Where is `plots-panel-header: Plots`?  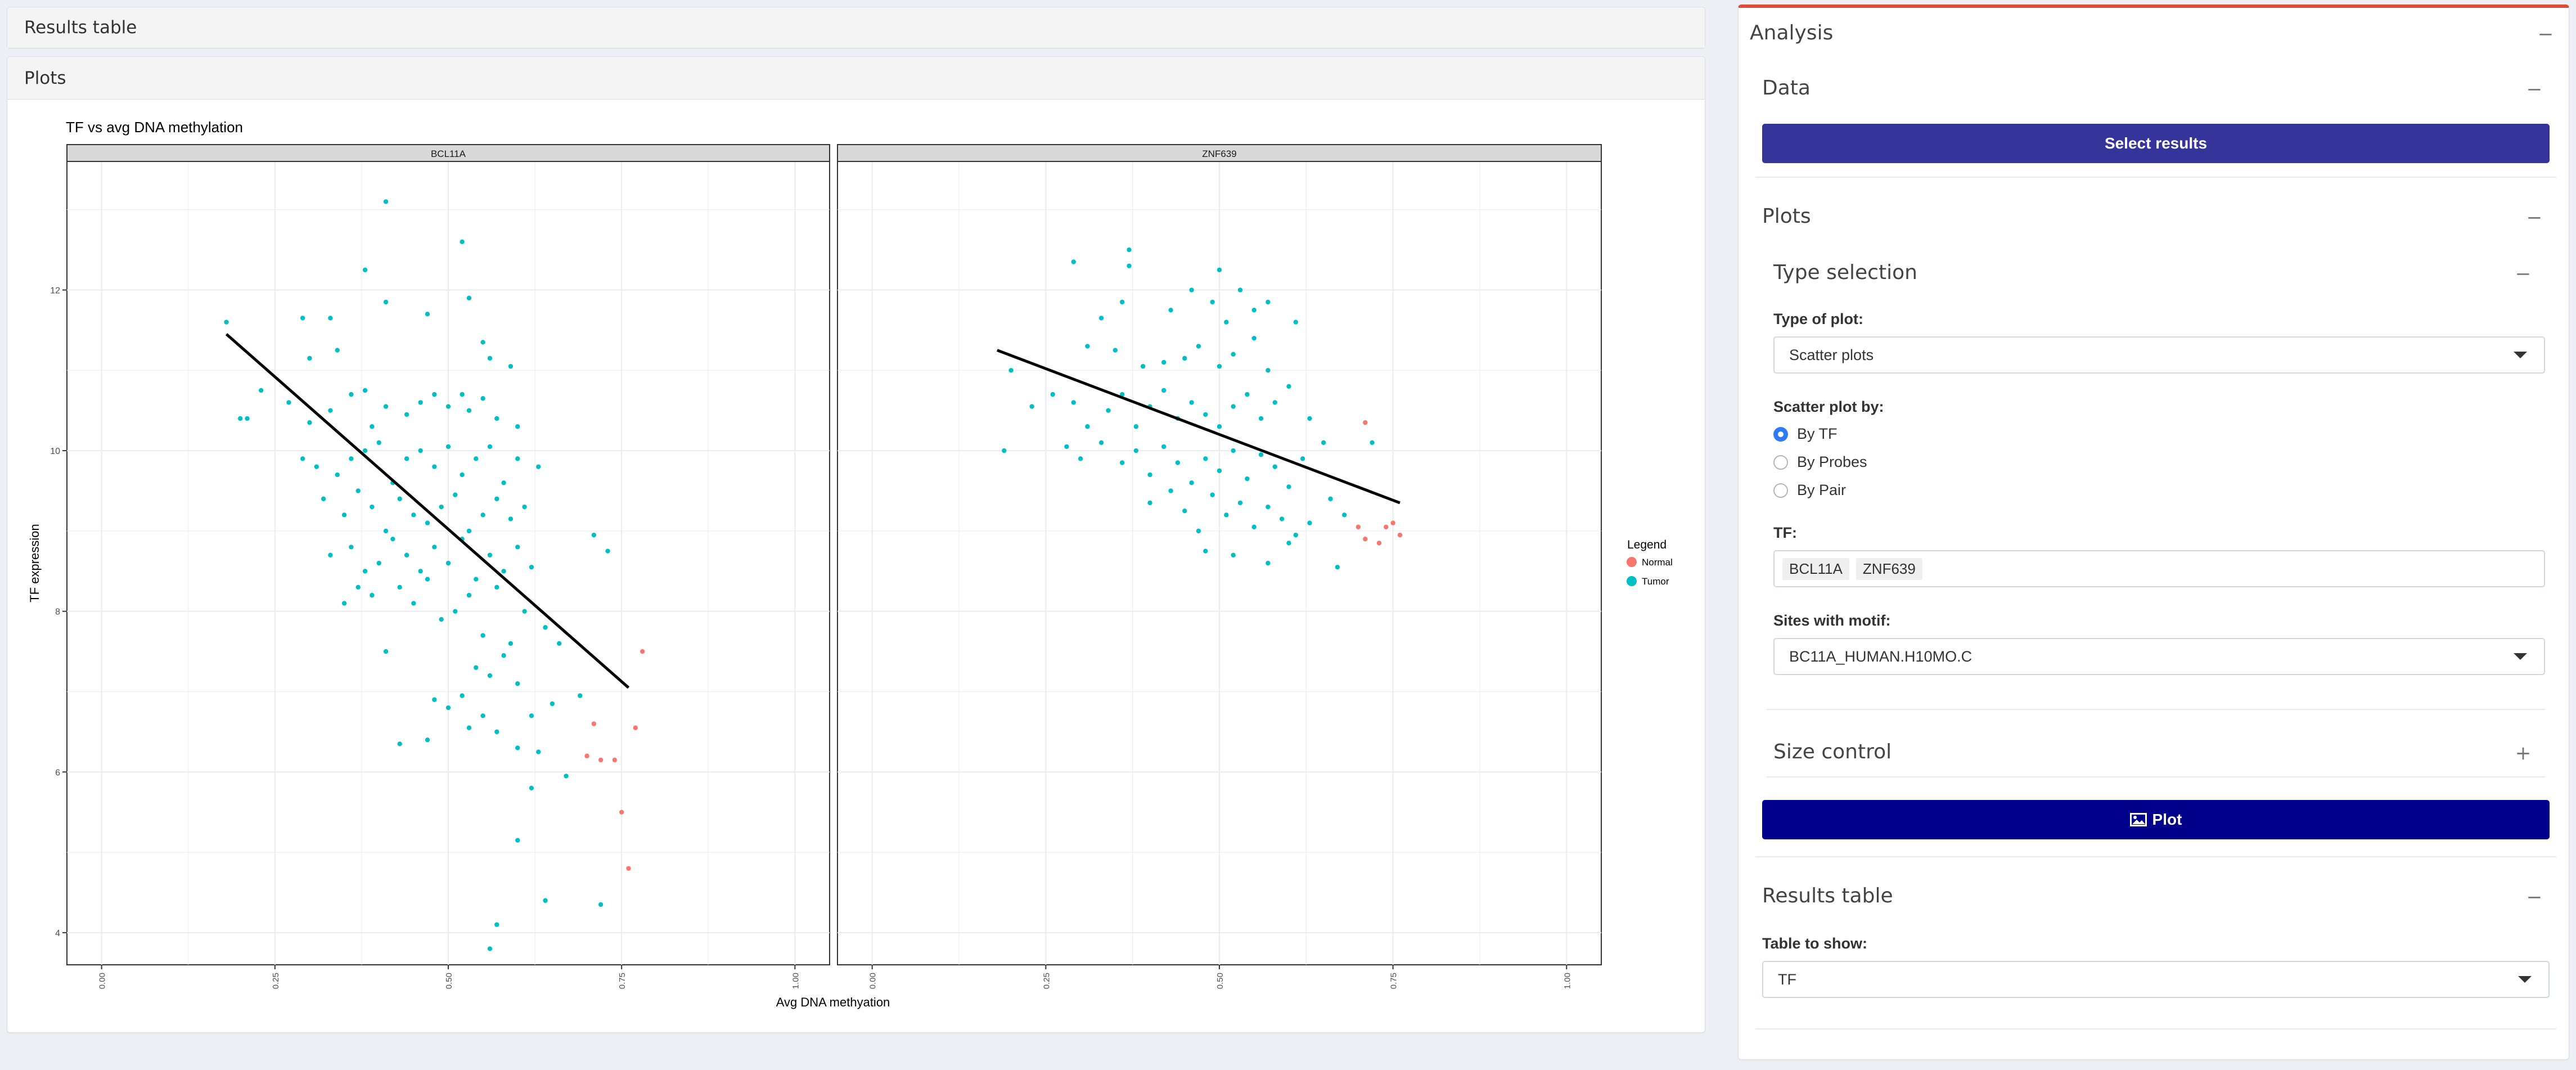
plots-panel-header: Plots is located at coordinates (856, 78).